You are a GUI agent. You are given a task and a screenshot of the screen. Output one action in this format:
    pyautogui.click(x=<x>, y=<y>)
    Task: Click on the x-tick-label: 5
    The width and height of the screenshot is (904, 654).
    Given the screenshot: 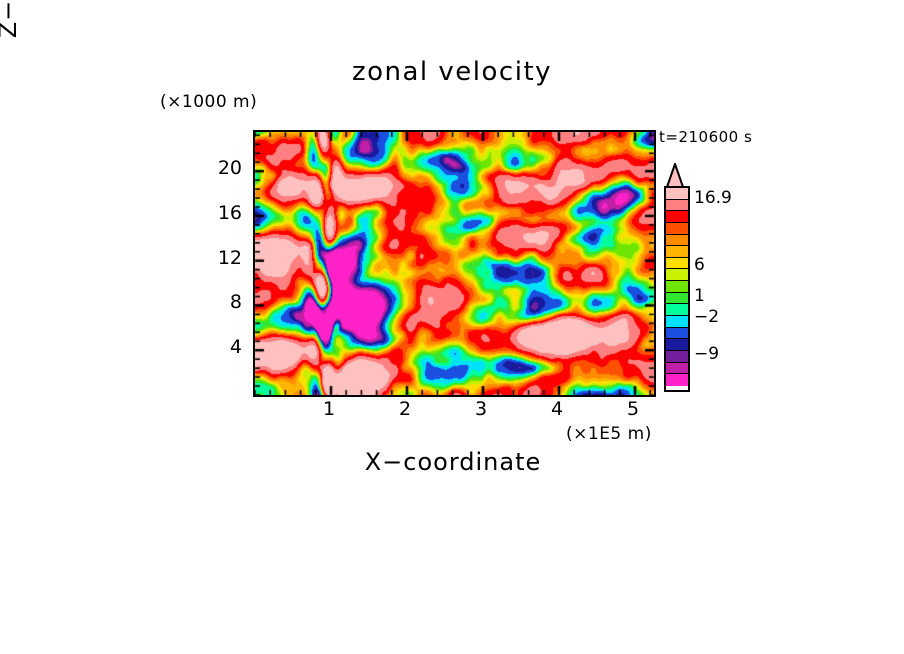 What is the action you would take?
    pyautogui.click(x=633, y=409)
    